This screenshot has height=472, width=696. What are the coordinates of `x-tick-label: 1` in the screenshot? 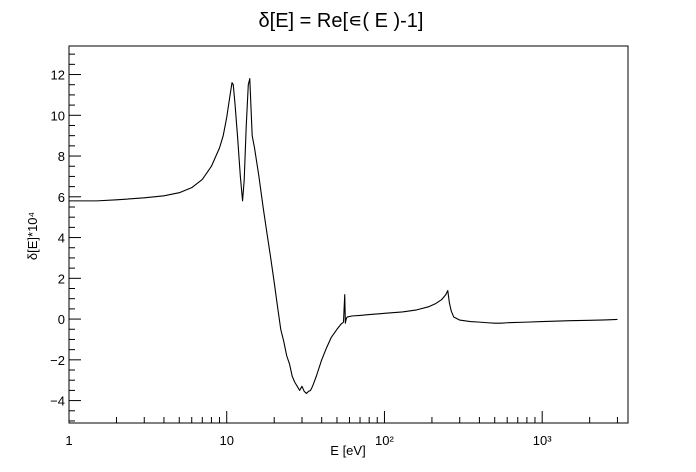 It's located at (68, 440).